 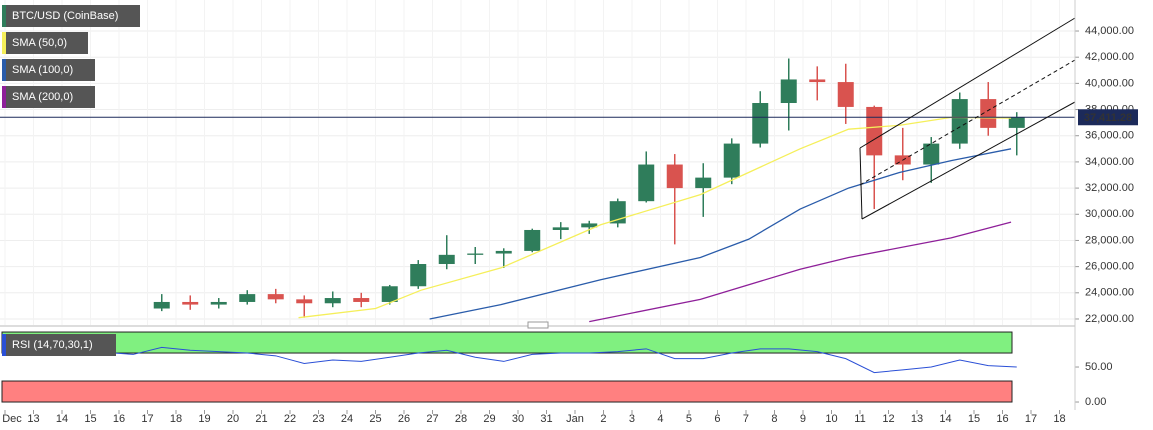 What do you see at coordinates (1109, 57) in the screenshot?
I see `y-tick-label: 42,000.00` at bounding box center [1109, 57].